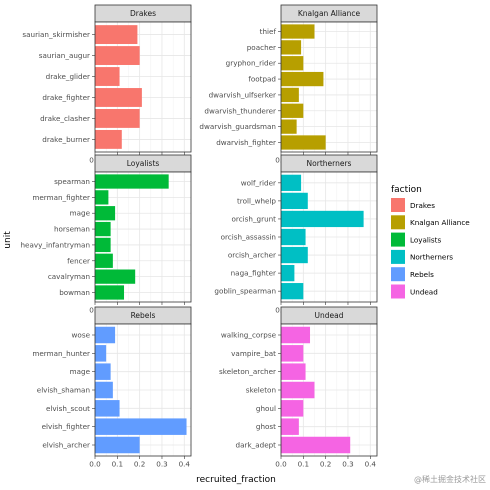  I want to click on y-tick-label: orcish_grunt, so click(254, 218).